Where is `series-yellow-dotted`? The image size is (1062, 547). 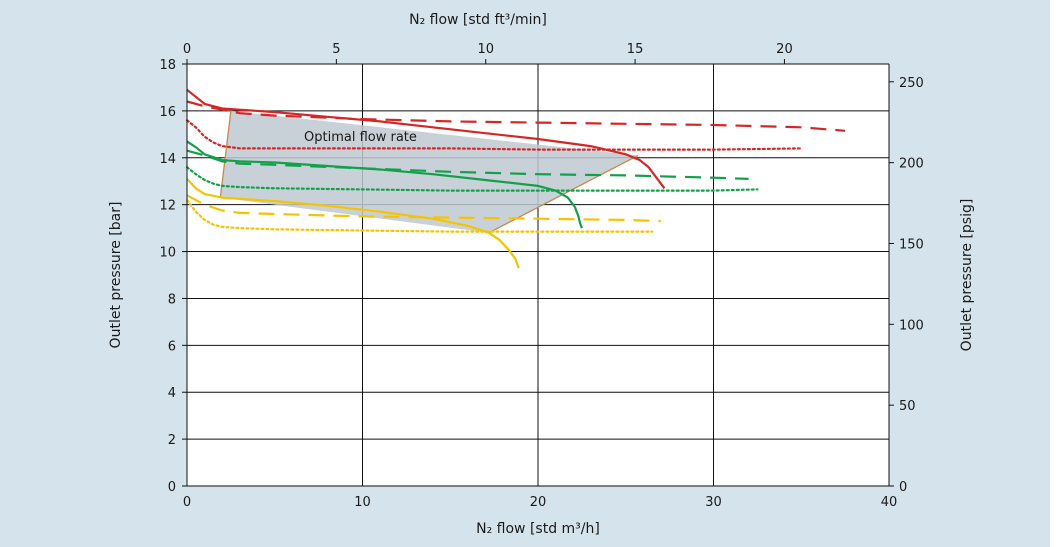
series-yellow-dotted is located at coordinates (419, 215).